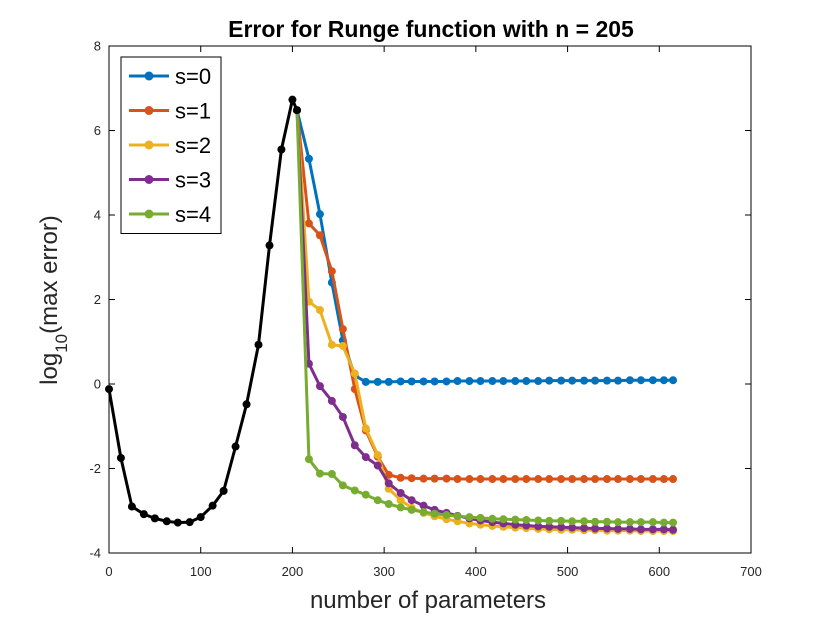 This screenshot has width=830, height=623. I want to click on y-tick-label: -2, so click(95, 468).